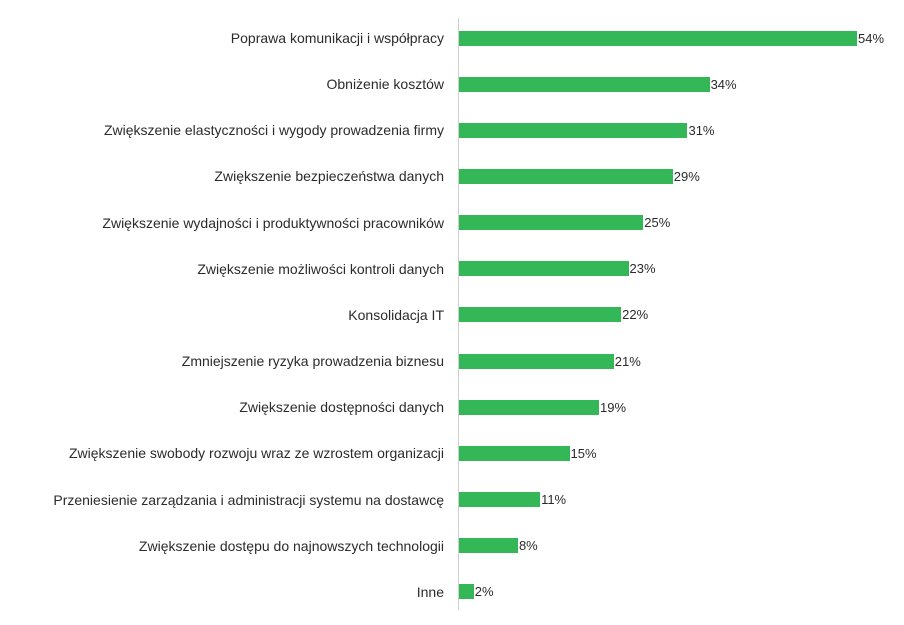 This screenshot has width=904, height=625. Describe the element at coordinates (341, 407) in the screenshot. I see `category-label-text: Zwiększenie dostępności danych` at that location.